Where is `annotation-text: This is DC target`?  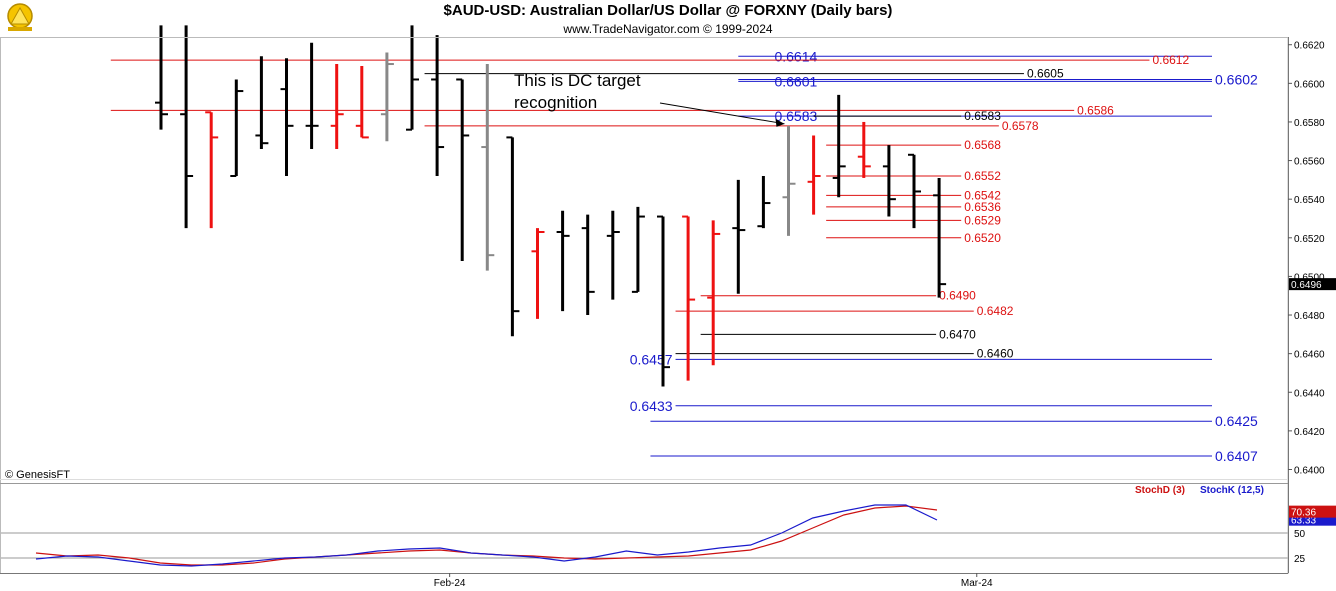
annotation-text: This is DC target is located at coordinates (577, 80).